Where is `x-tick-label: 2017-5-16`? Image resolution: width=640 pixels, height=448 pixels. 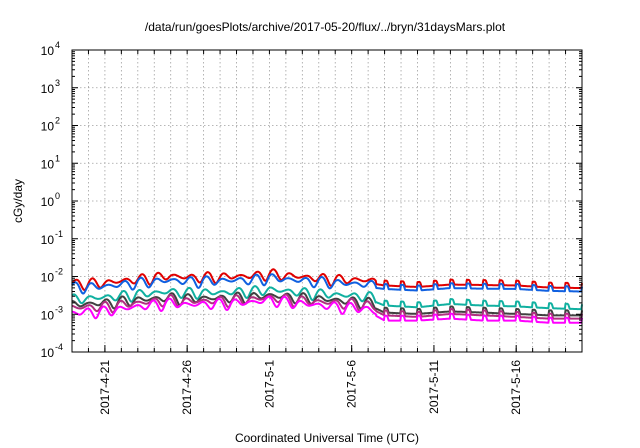 x-tick-label: 2017-5-16 is located at coordinates (516, 387).